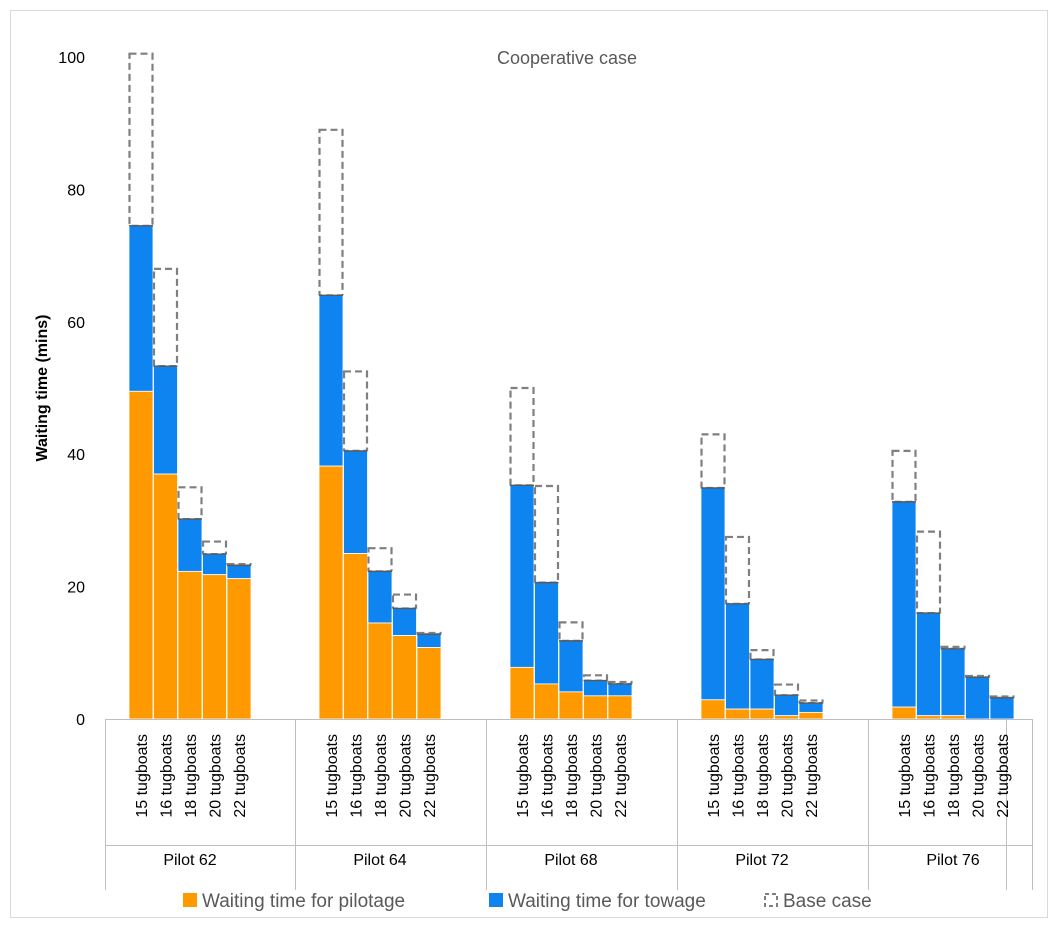 This screenshot has height=929, width=1059. I want to click on legend-label: Waiting time for towage, so click(607, 901).